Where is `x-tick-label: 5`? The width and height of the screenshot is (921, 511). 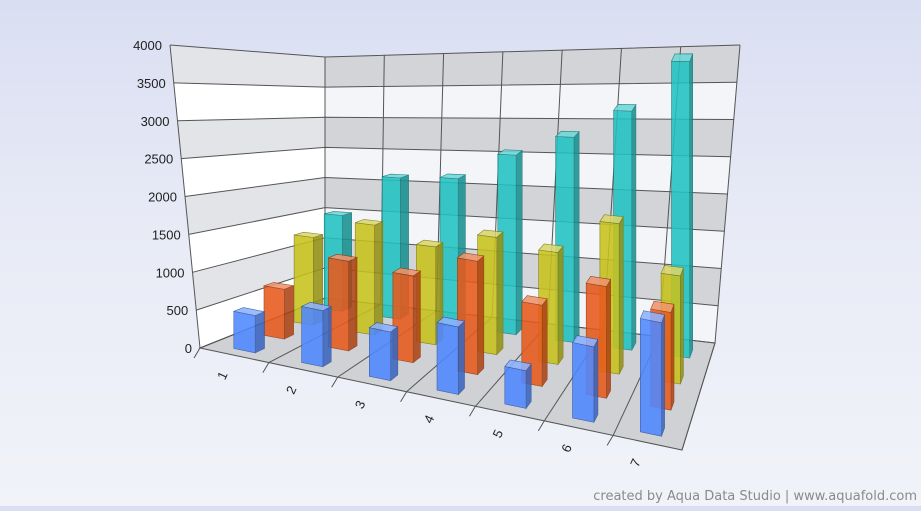
x-tick-label: 5 is located at coordinates (497, 433).